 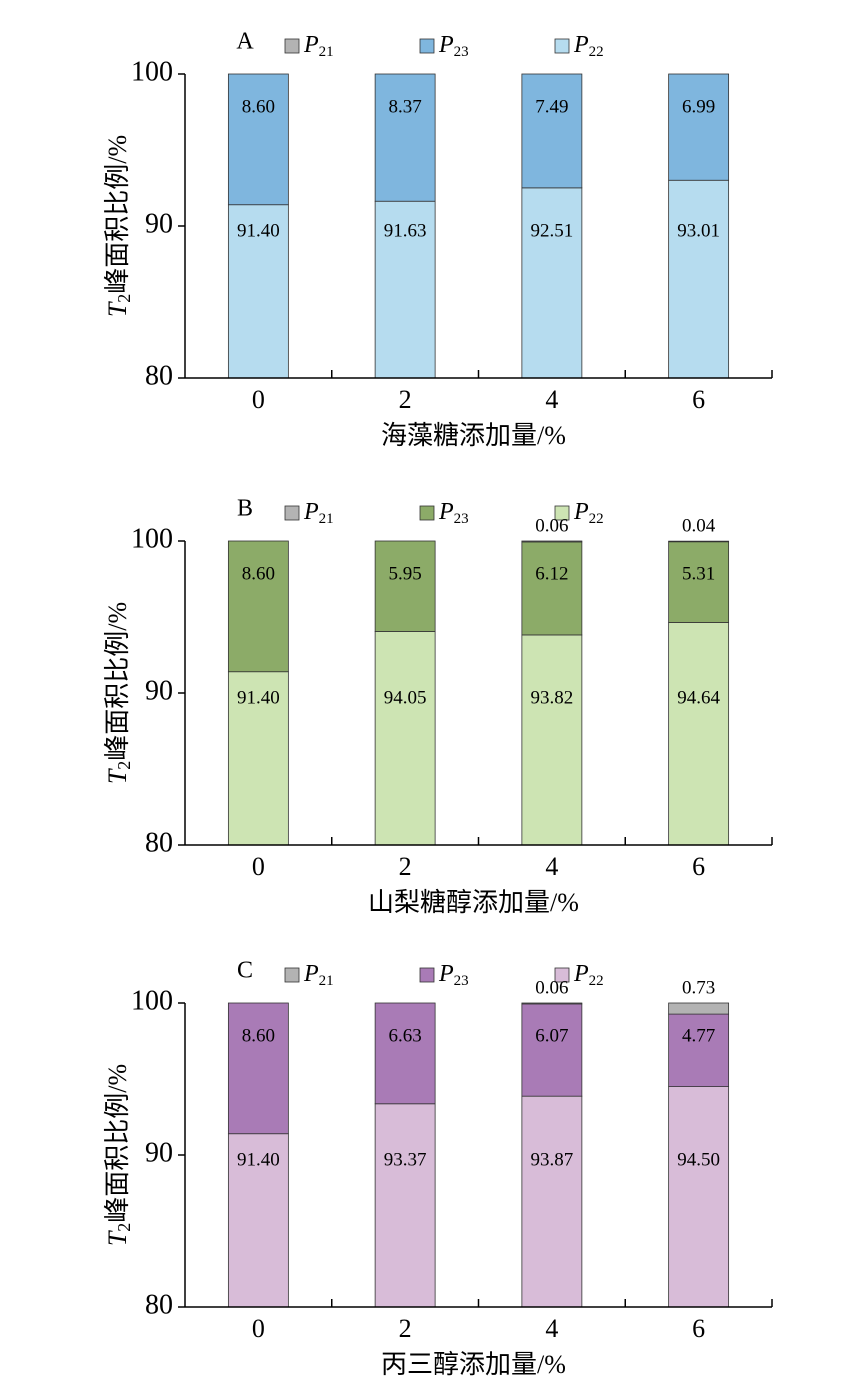 What do you see at coordinates (698, 1159) in the screenshot?
I see `value-label: 94.50` at bounding box center [698, 1159].